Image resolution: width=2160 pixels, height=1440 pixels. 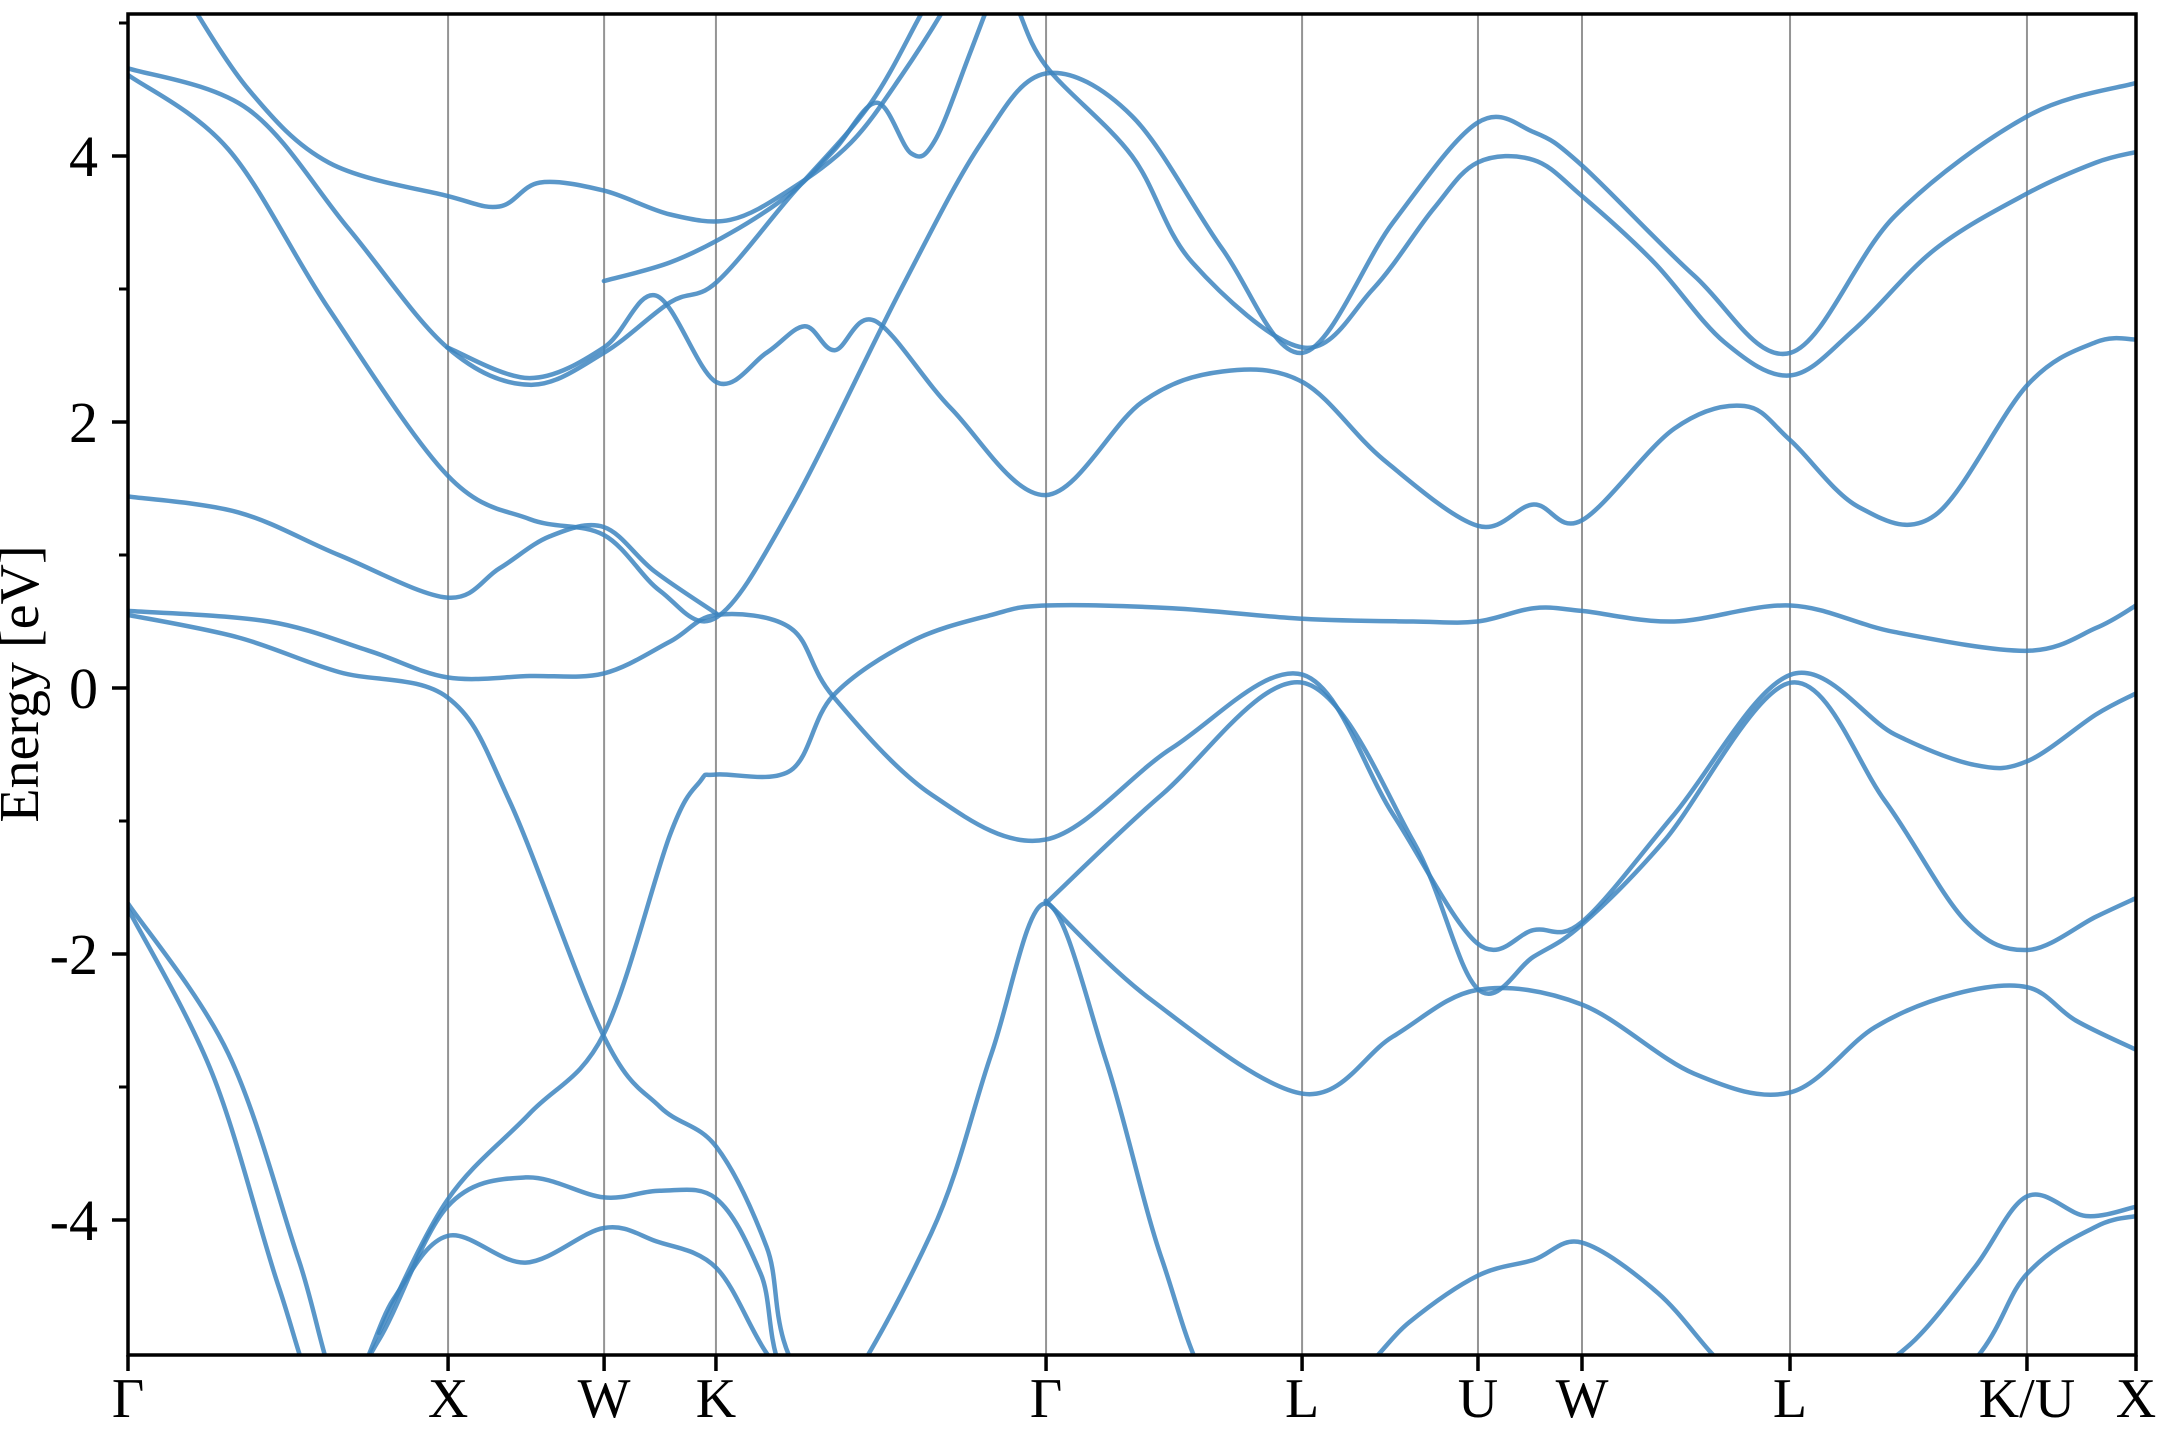 I want to click on x-tick-label-4: Γ, so click(x=1046, y=1399).